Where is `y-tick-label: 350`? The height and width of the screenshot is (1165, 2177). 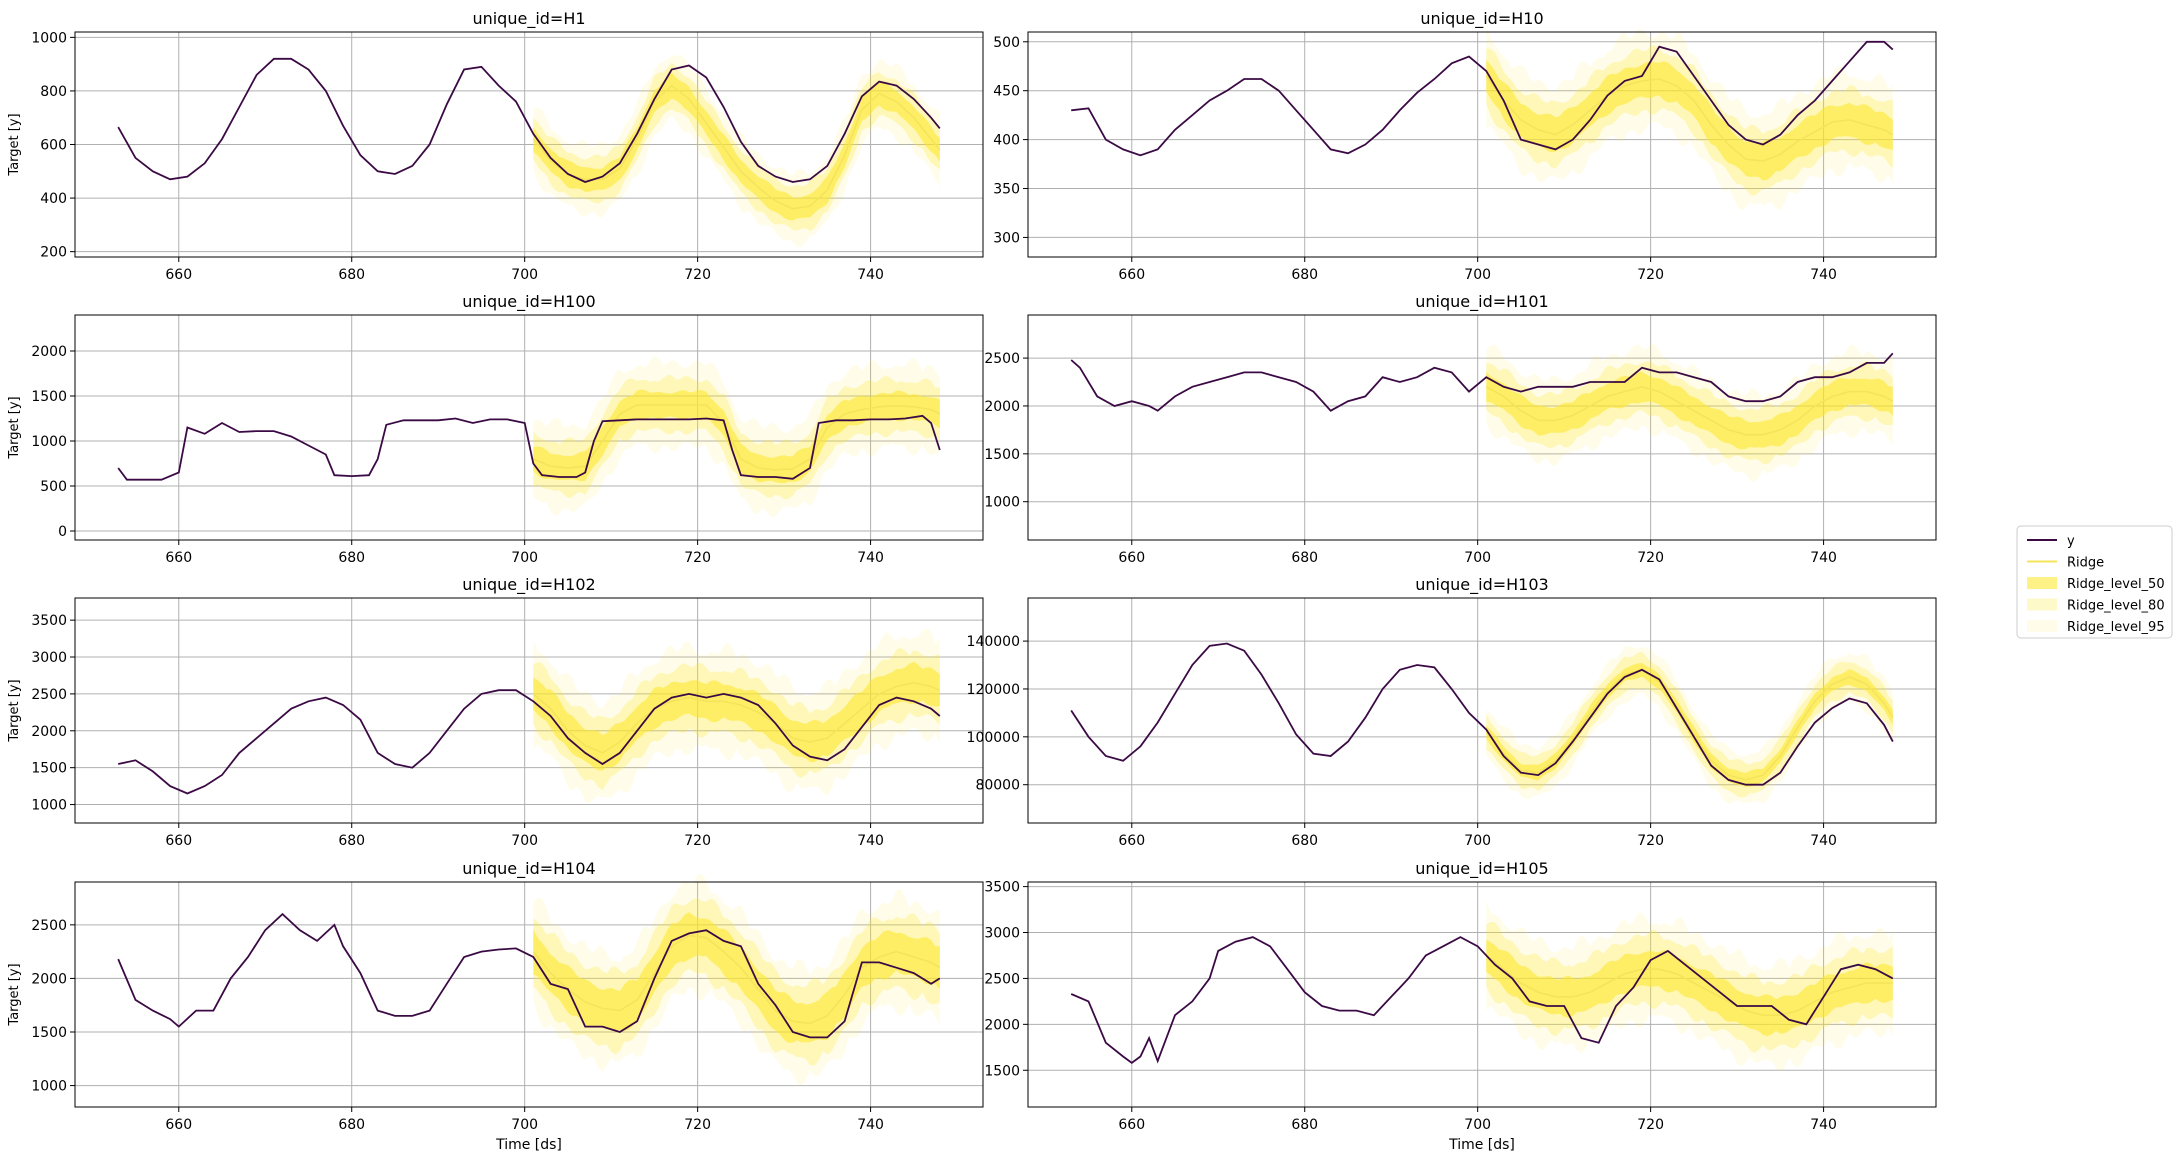 y-tick-label: 350 is located at coordinates (1006, 190).